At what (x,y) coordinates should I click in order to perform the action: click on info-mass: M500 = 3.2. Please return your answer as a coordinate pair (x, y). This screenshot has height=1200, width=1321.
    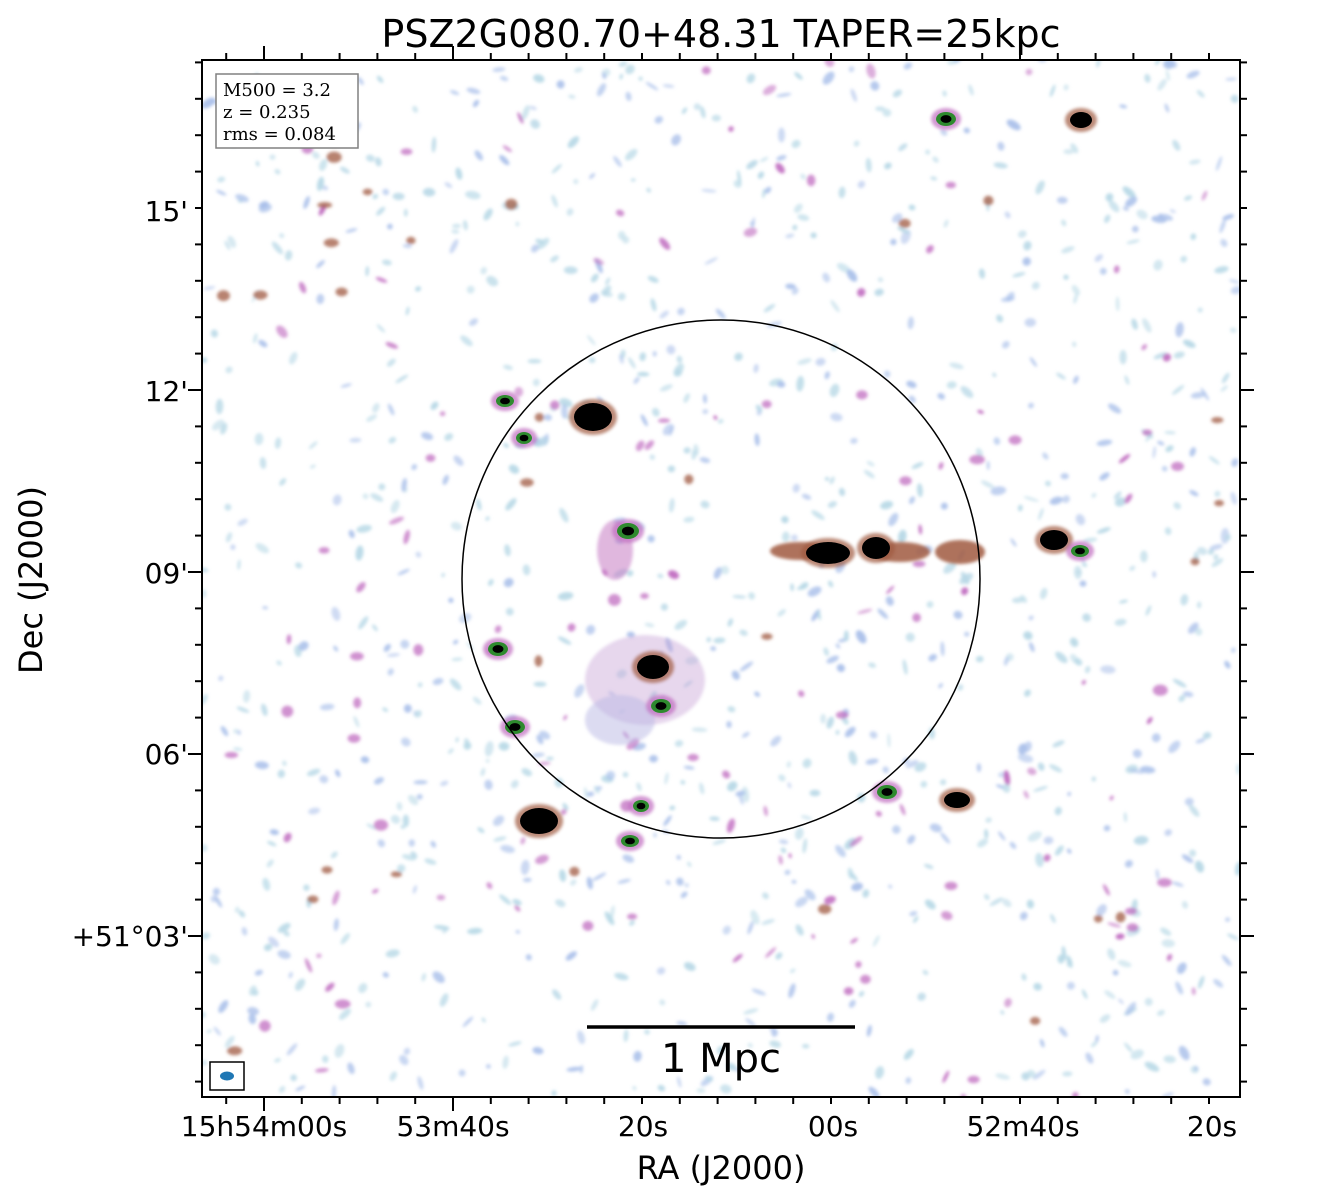
    Looking at the image, I should click on (277, 90).